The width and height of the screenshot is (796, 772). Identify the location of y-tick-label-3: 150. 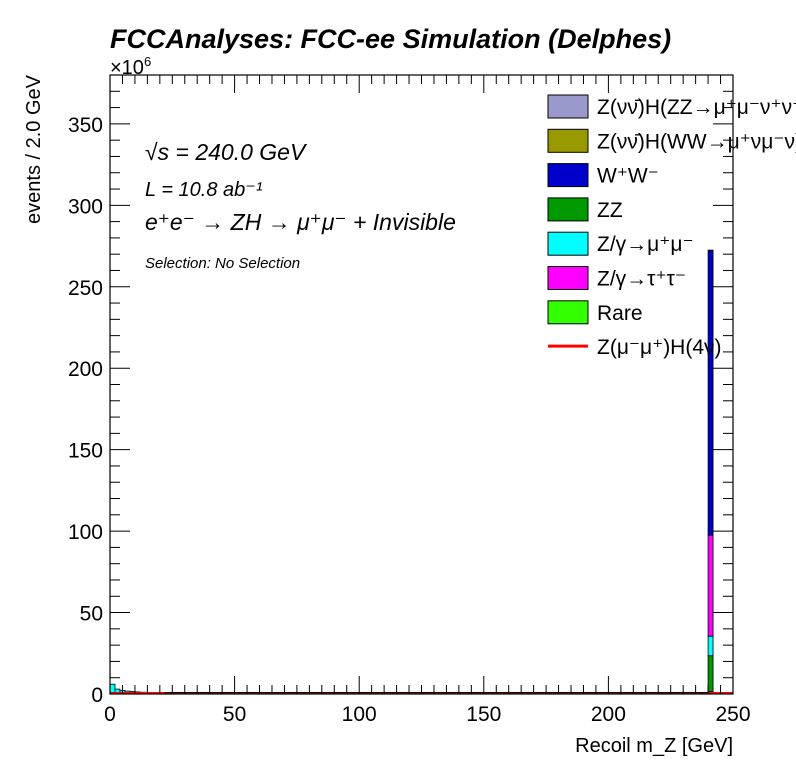
(85, 451).